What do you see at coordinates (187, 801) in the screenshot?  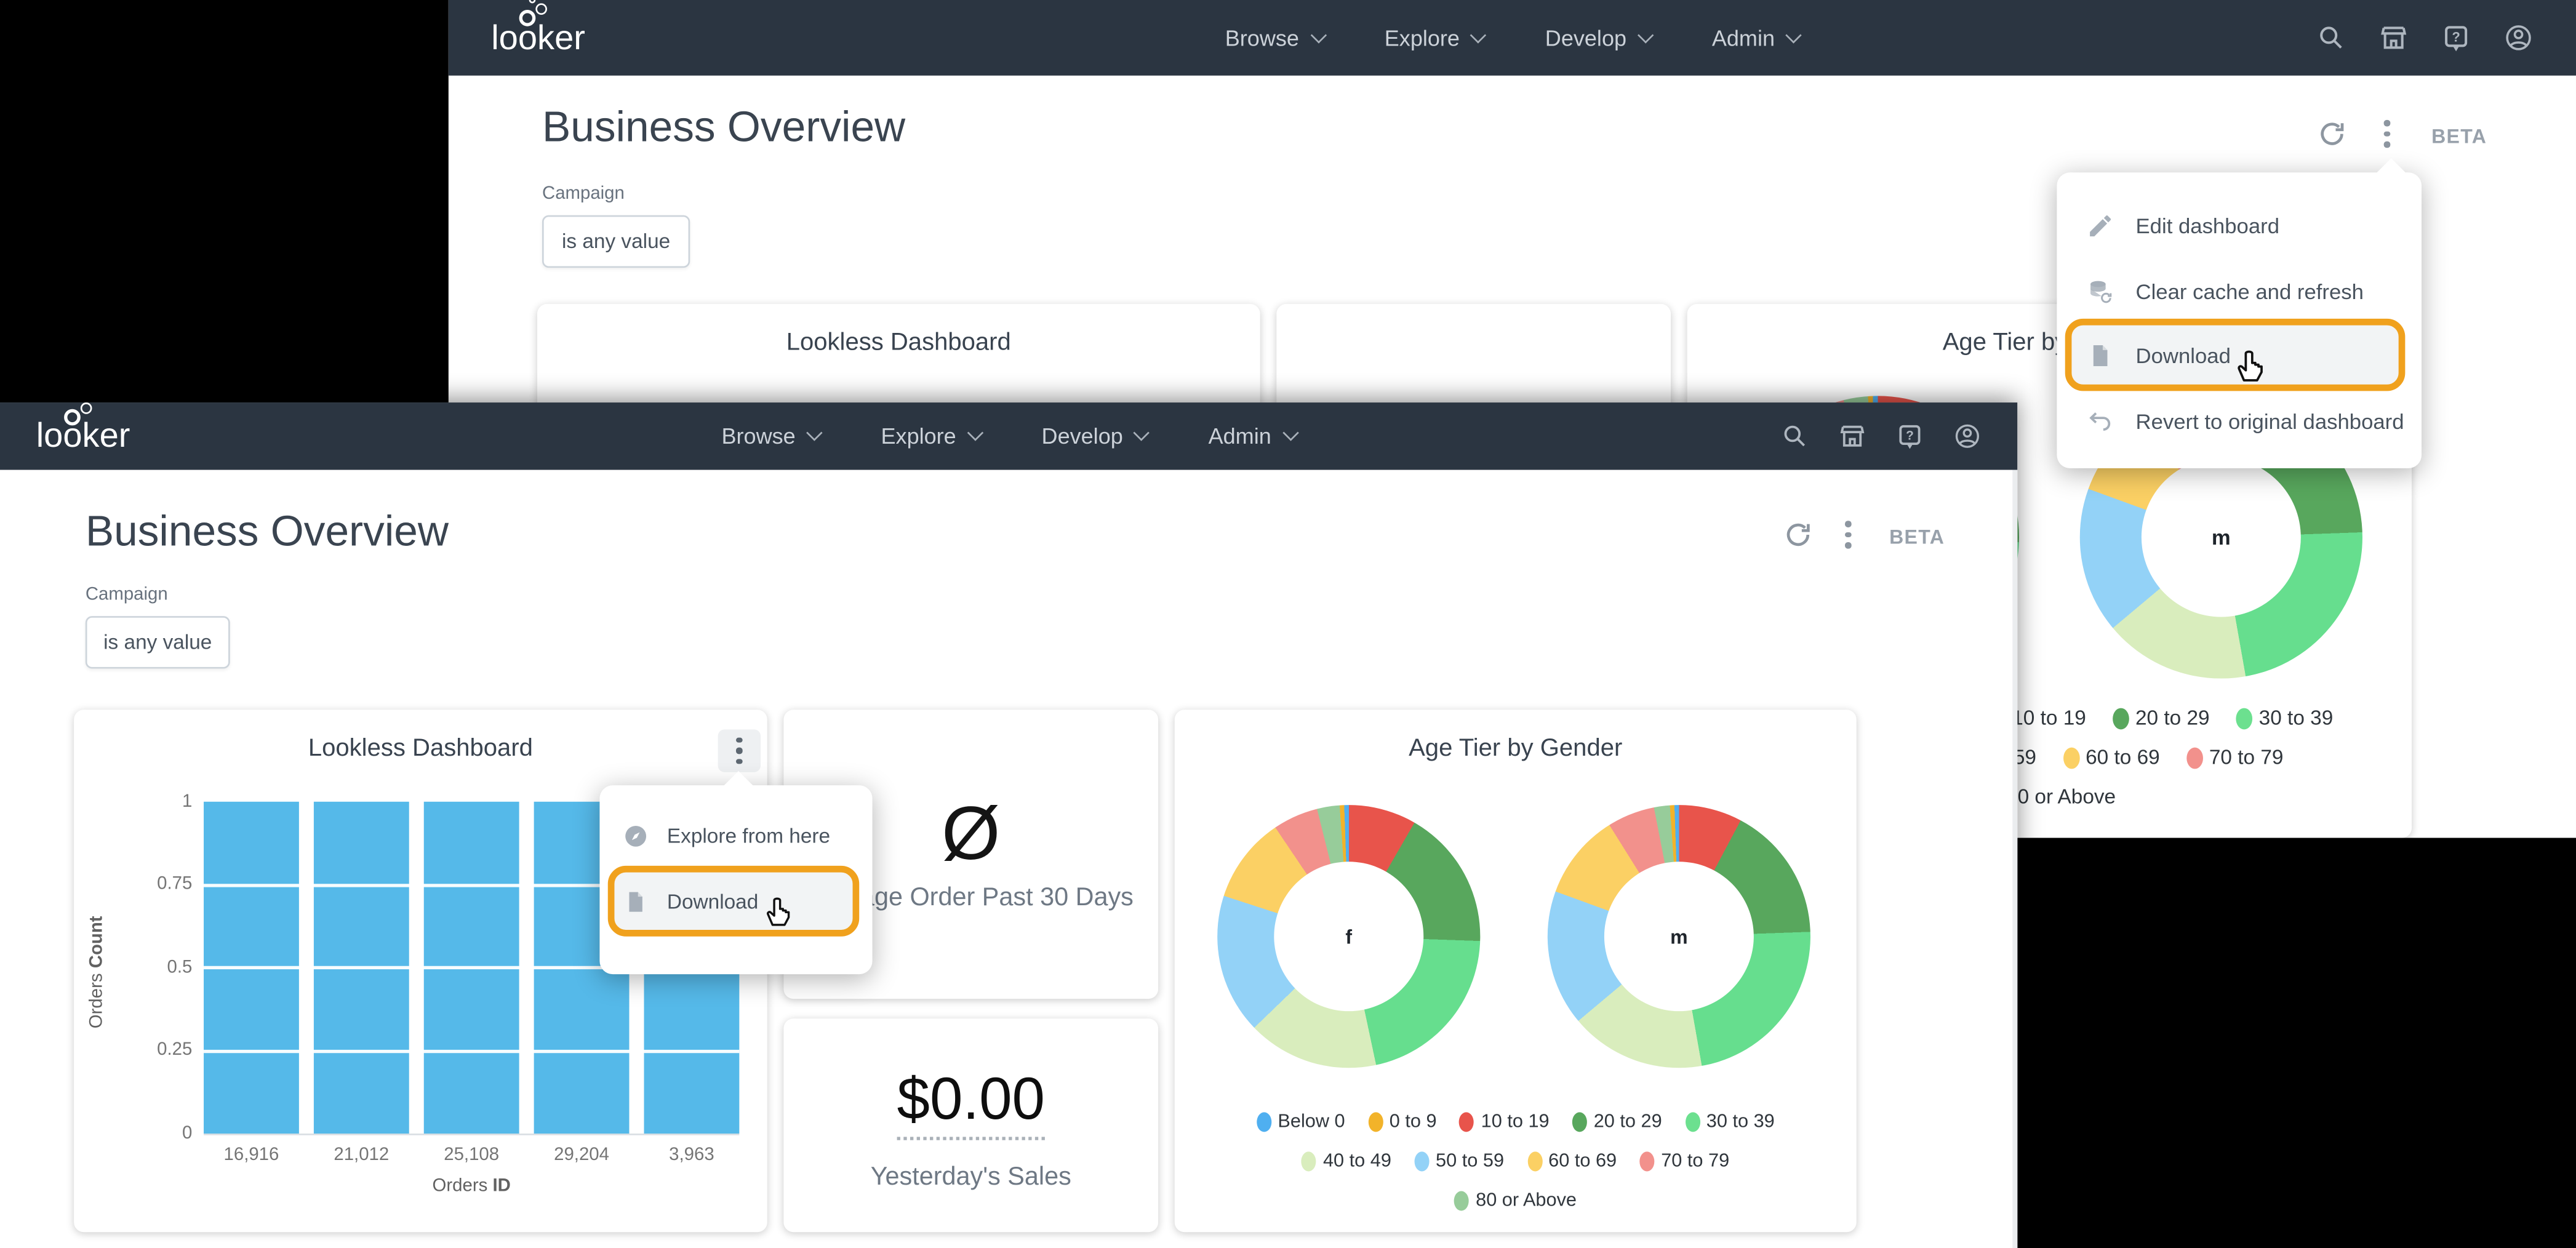 I see `y-tick: 1` at bounding box center [187, 801].